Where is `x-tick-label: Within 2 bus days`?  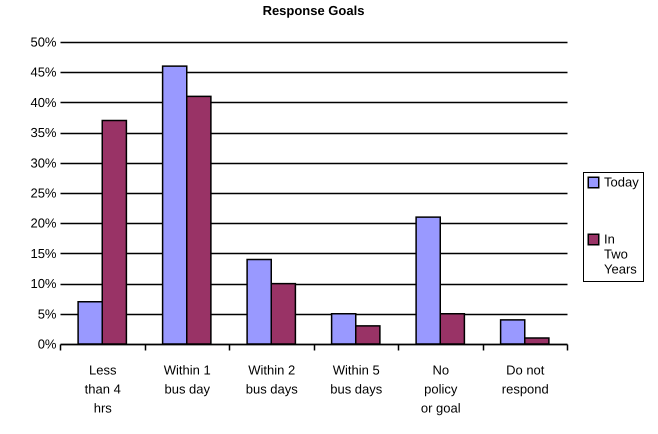 x-tick-label: Within 2 bus days is located at coordinates (272, 379).